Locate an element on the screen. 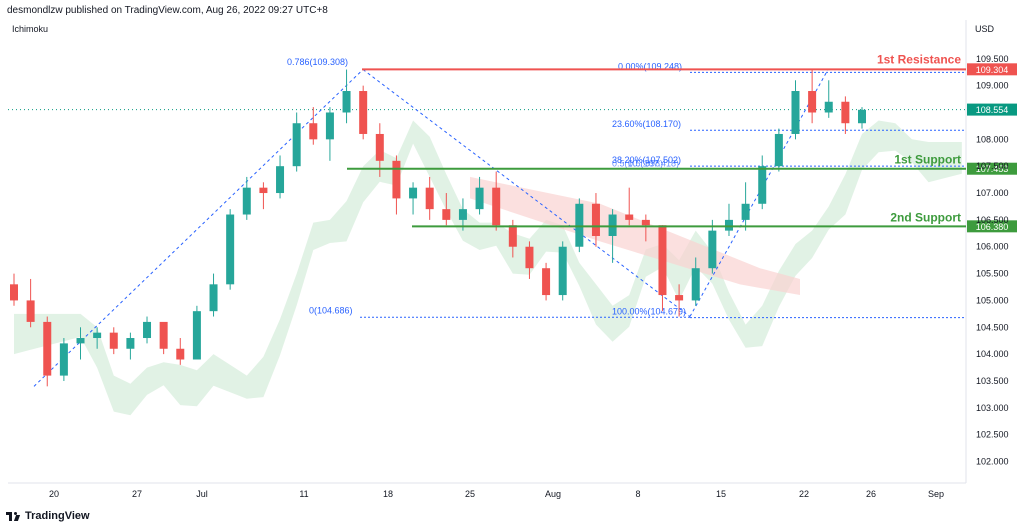 Image resolution: width=1024 pixels, height=529 pixels. y-tick-label: 107.500 is located at coordinates (992, 166).